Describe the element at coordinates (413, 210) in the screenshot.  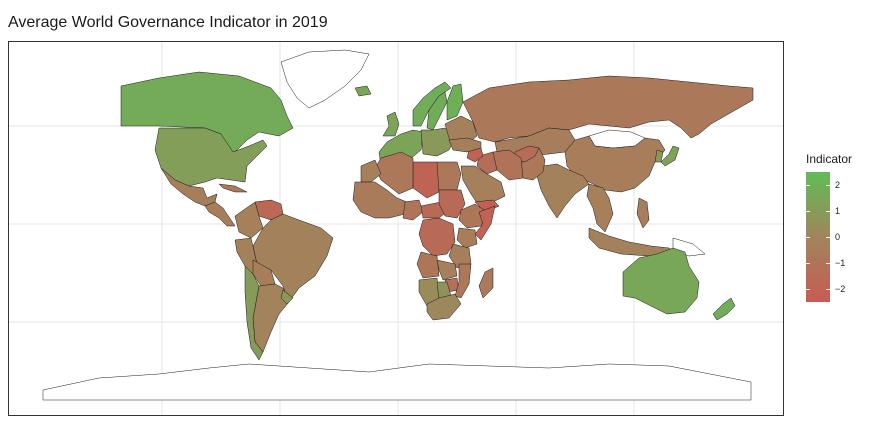
I see `country-nigeria` at that location.